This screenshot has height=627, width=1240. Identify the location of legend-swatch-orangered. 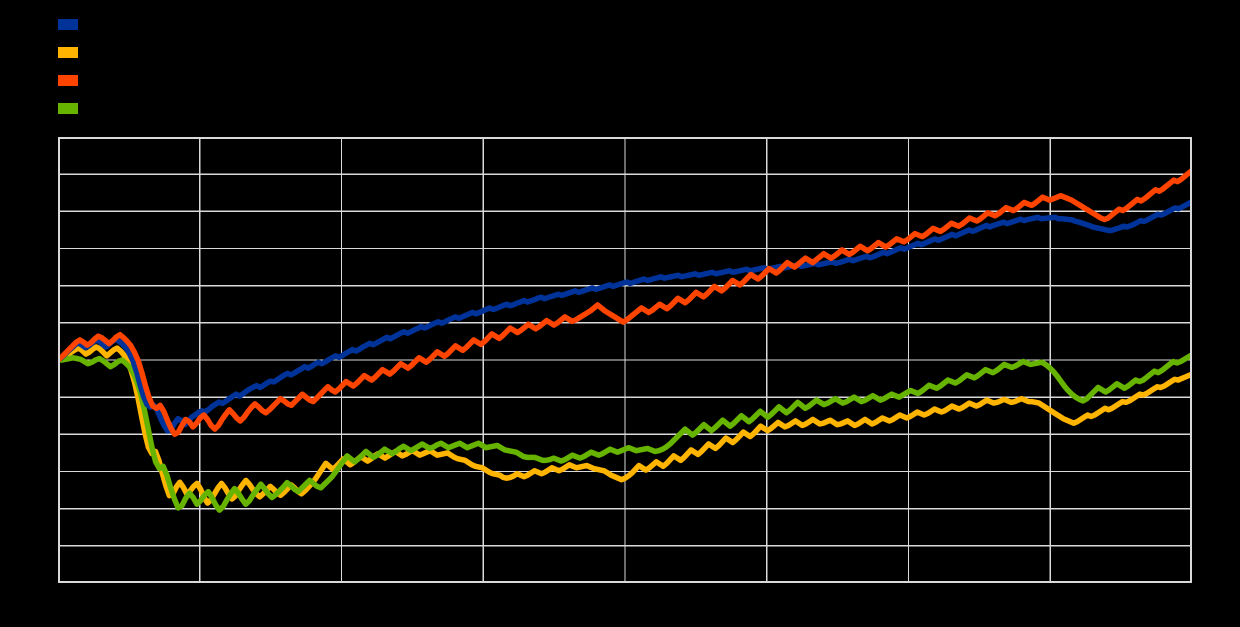
(68, 80).